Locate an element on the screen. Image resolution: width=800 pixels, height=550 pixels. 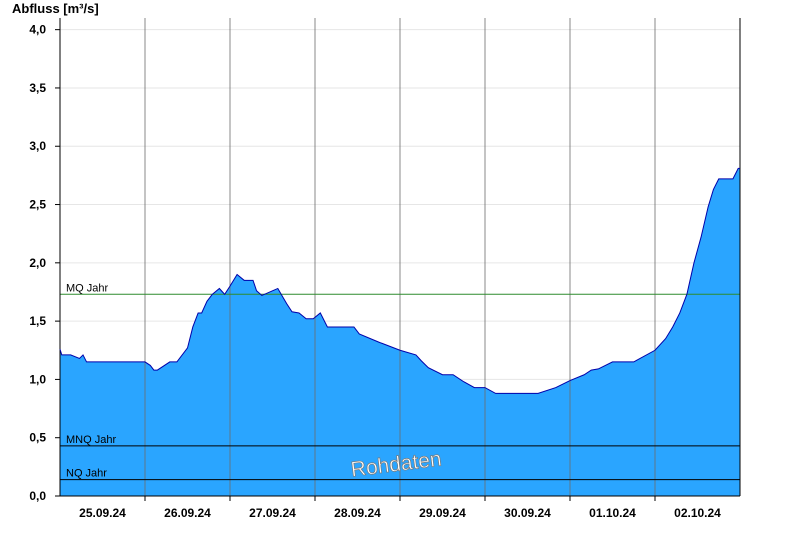
reference-line-label: MNQ Jahr is located at coordinates (91, 440).